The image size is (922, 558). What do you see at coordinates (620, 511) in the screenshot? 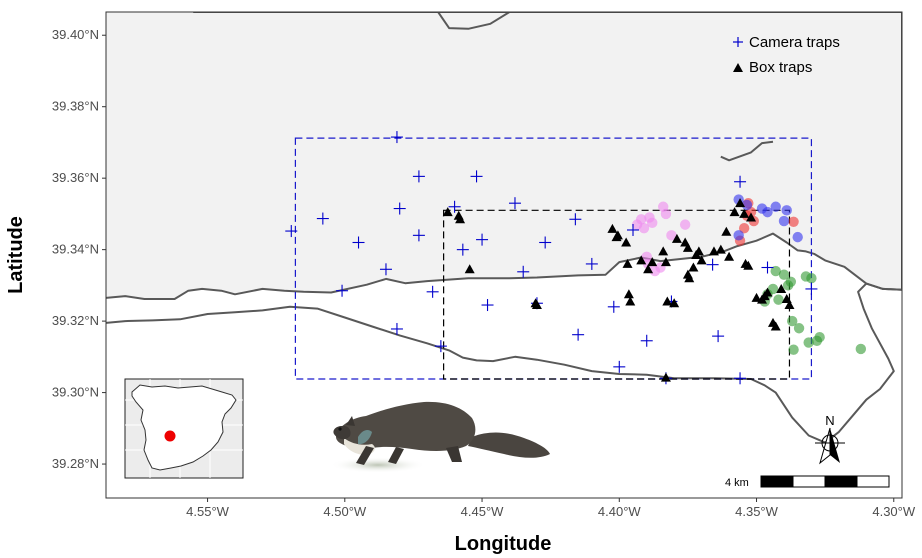
I see `x-tick-label: 4.40°W` at bounding box center [620, 511].